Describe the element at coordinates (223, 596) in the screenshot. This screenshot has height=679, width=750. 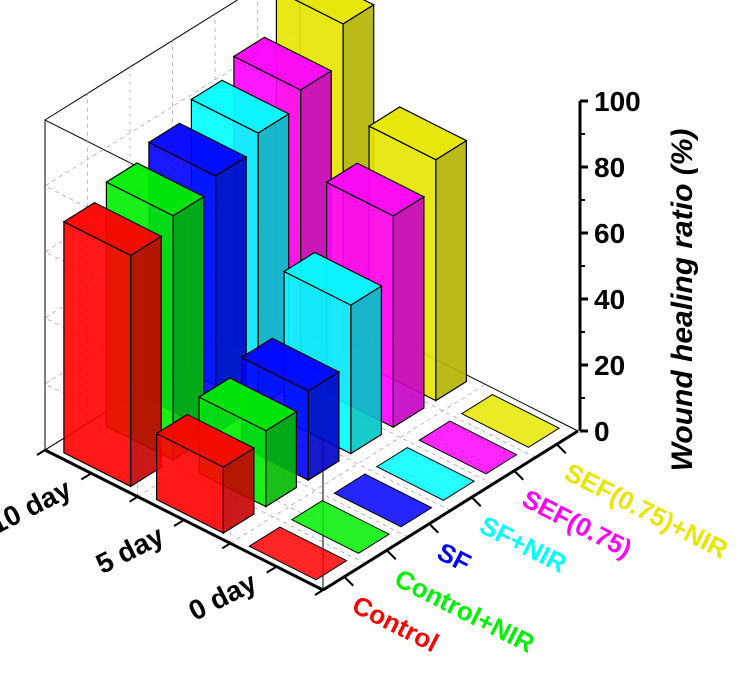
I see `x-tick-label: 0 day` at that location.